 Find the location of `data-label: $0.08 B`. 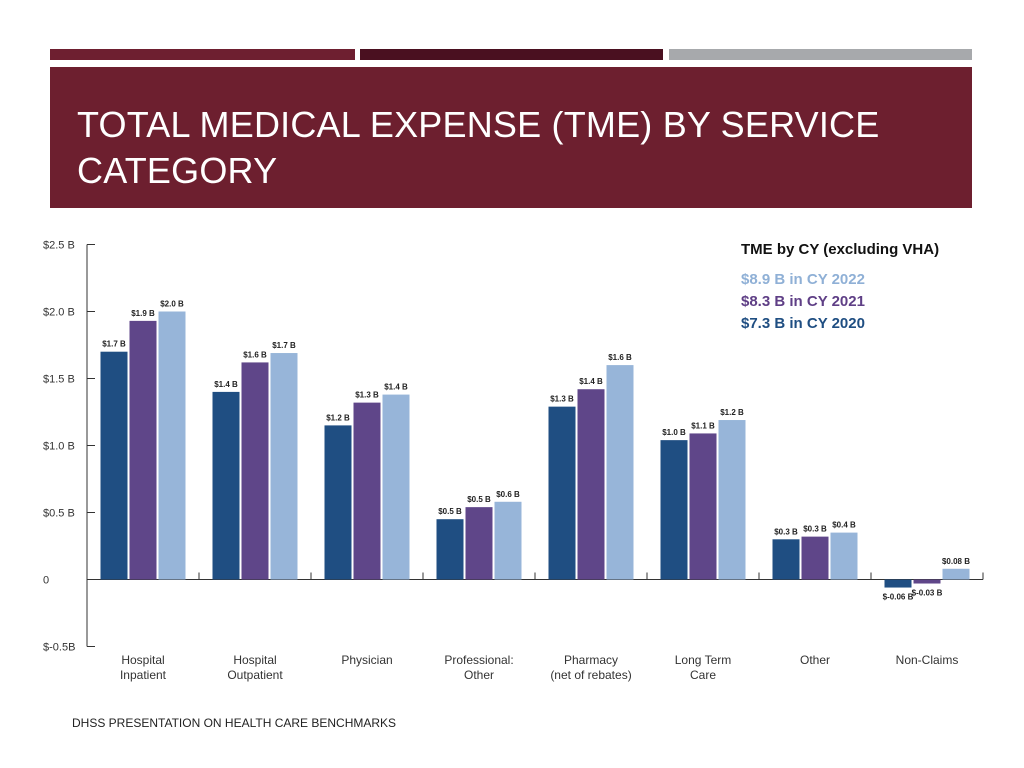

data-label: $0.08 B is located at coordinates (956, 561).